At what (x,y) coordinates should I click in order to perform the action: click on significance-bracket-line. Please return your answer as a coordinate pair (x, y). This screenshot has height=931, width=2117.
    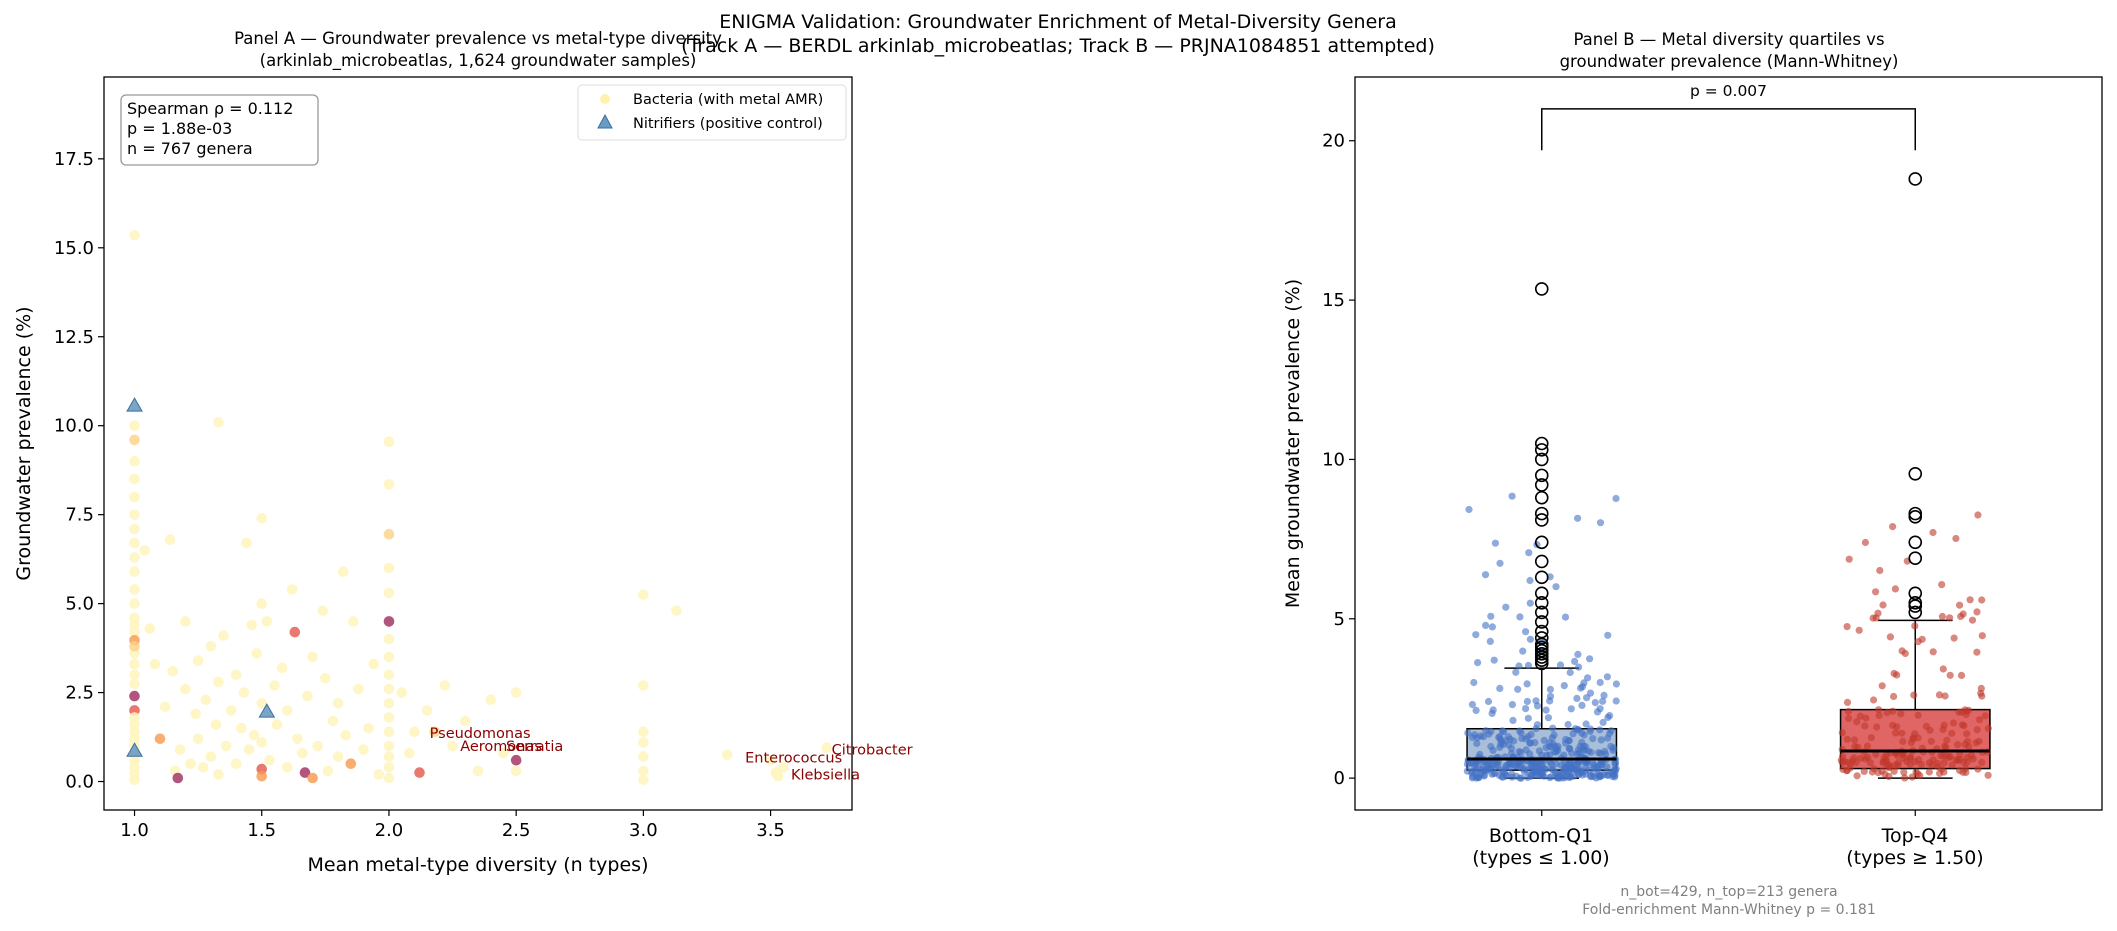
    Looking at the image, I should click on (1728, 129).